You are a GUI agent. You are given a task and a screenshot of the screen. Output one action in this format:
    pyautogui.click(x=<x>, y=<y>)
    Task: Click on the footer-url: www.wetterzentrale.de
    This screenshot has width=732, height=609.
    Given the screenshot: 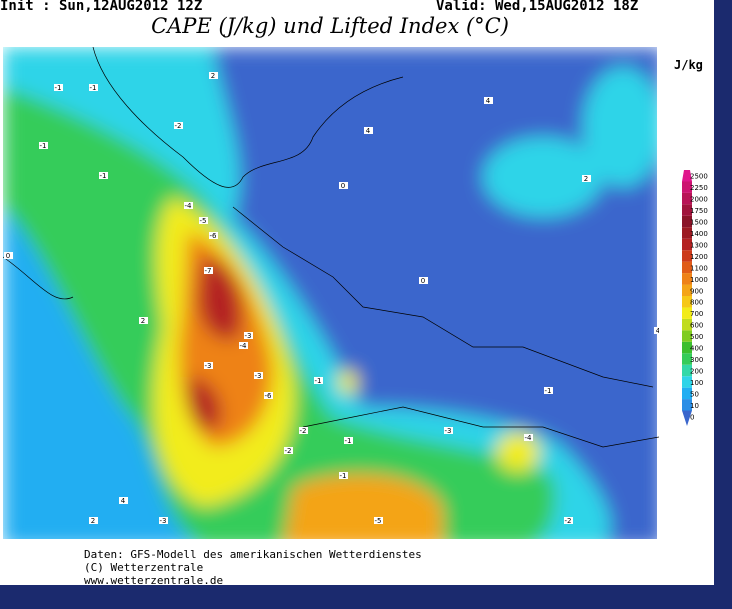 What is the action you would take?
    pyautogui.click(x=154, y=580)
    